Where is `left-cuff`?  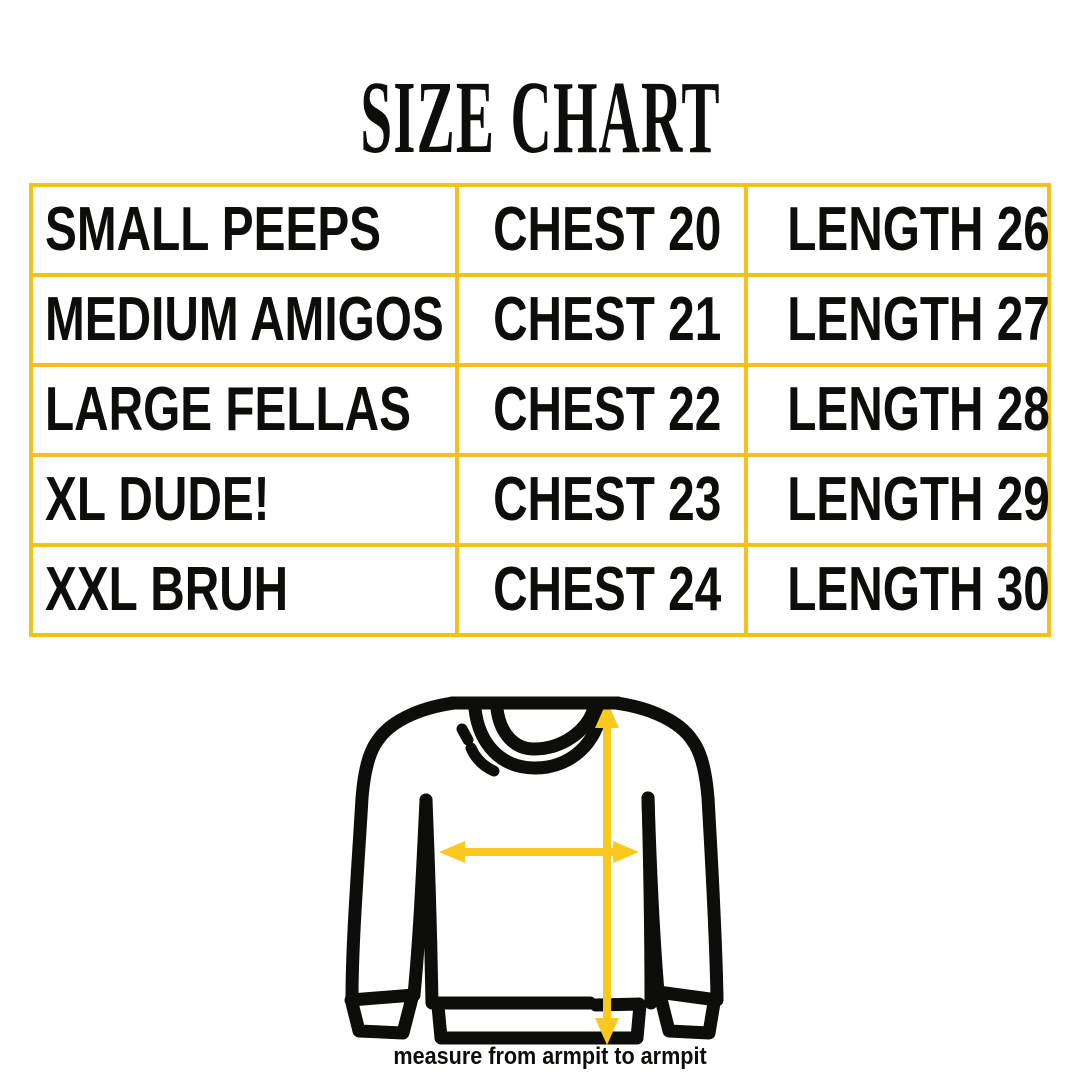 left-cuff is located at coordinates (382, 1014).